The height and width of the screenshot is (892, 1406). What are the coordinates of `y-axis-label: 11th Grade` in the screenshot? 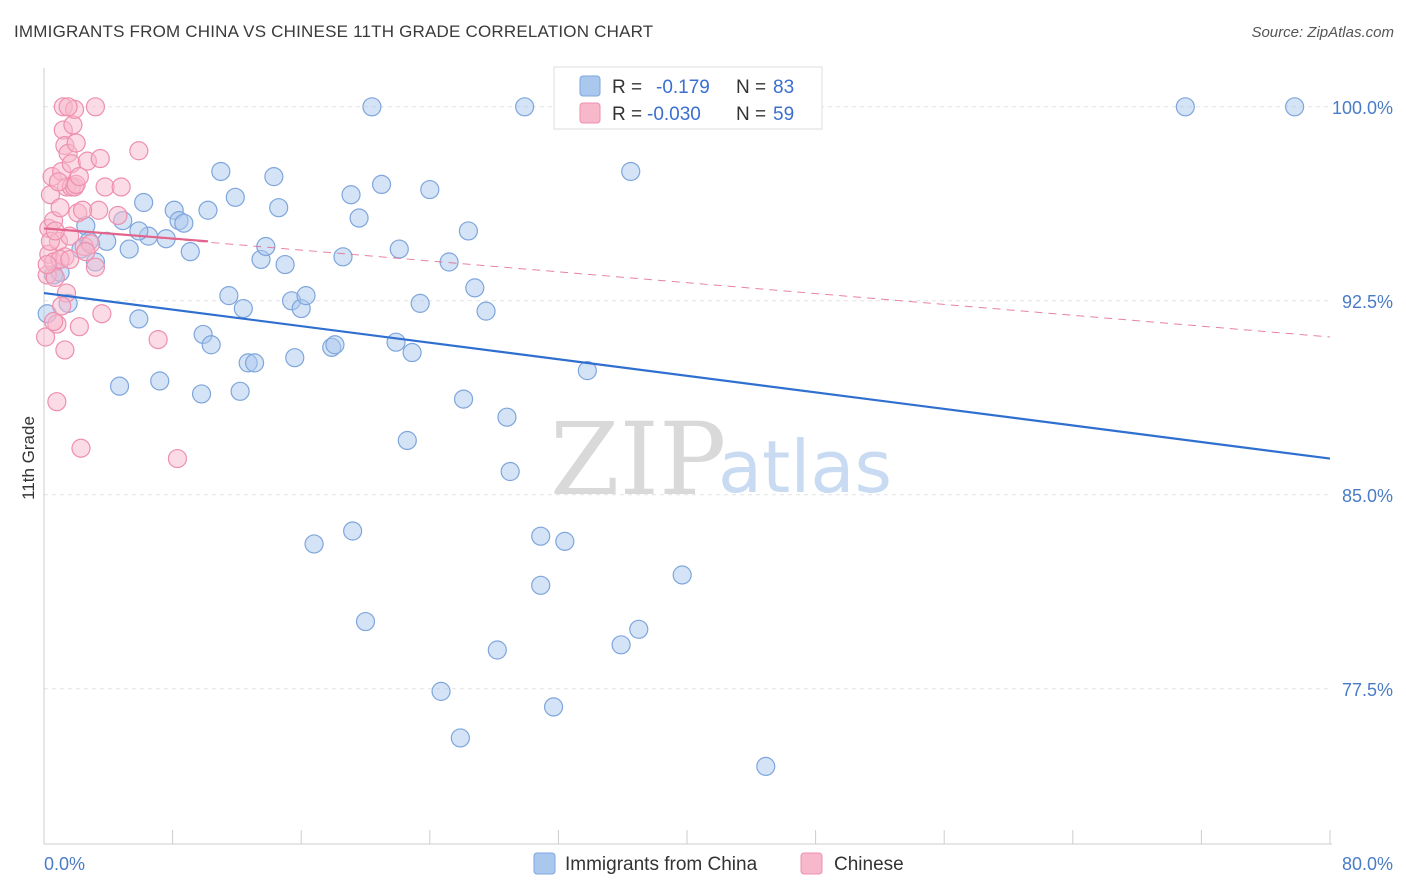 It's located at (28, 458).